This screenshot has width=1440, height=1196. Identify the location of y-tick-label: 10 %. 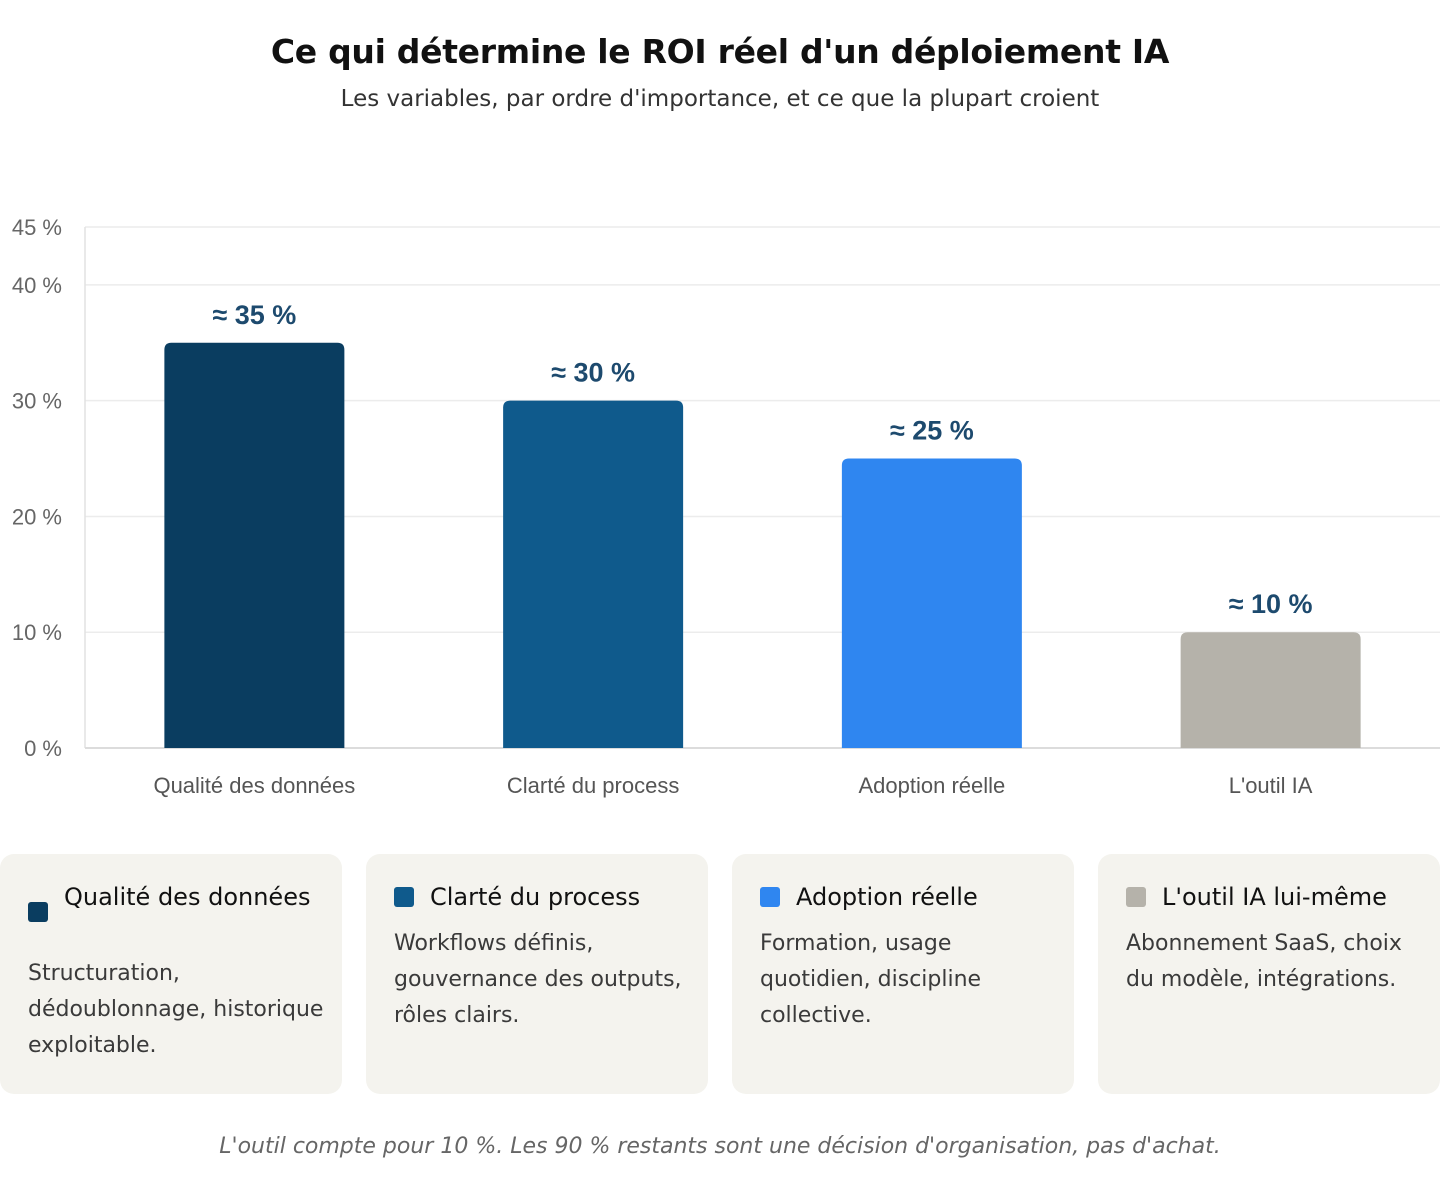
(37, 632).